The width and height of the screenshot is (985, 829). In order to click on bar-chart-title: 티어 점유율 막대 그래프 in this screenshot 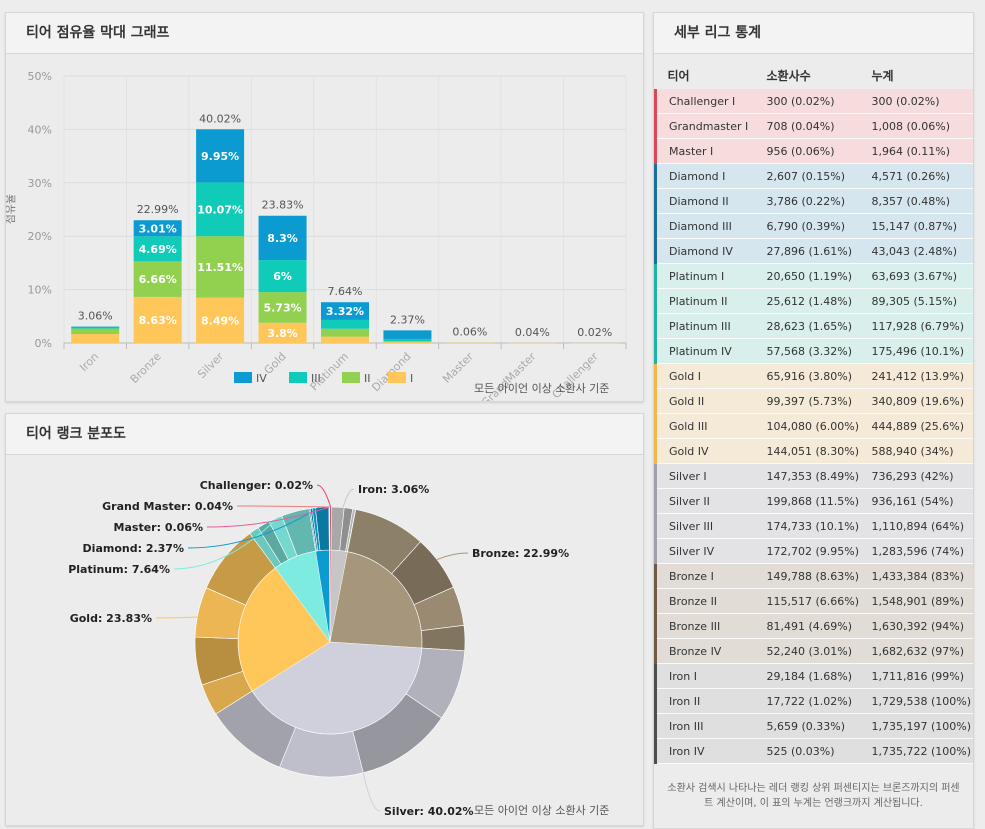, I will do `click(324, 33)`.